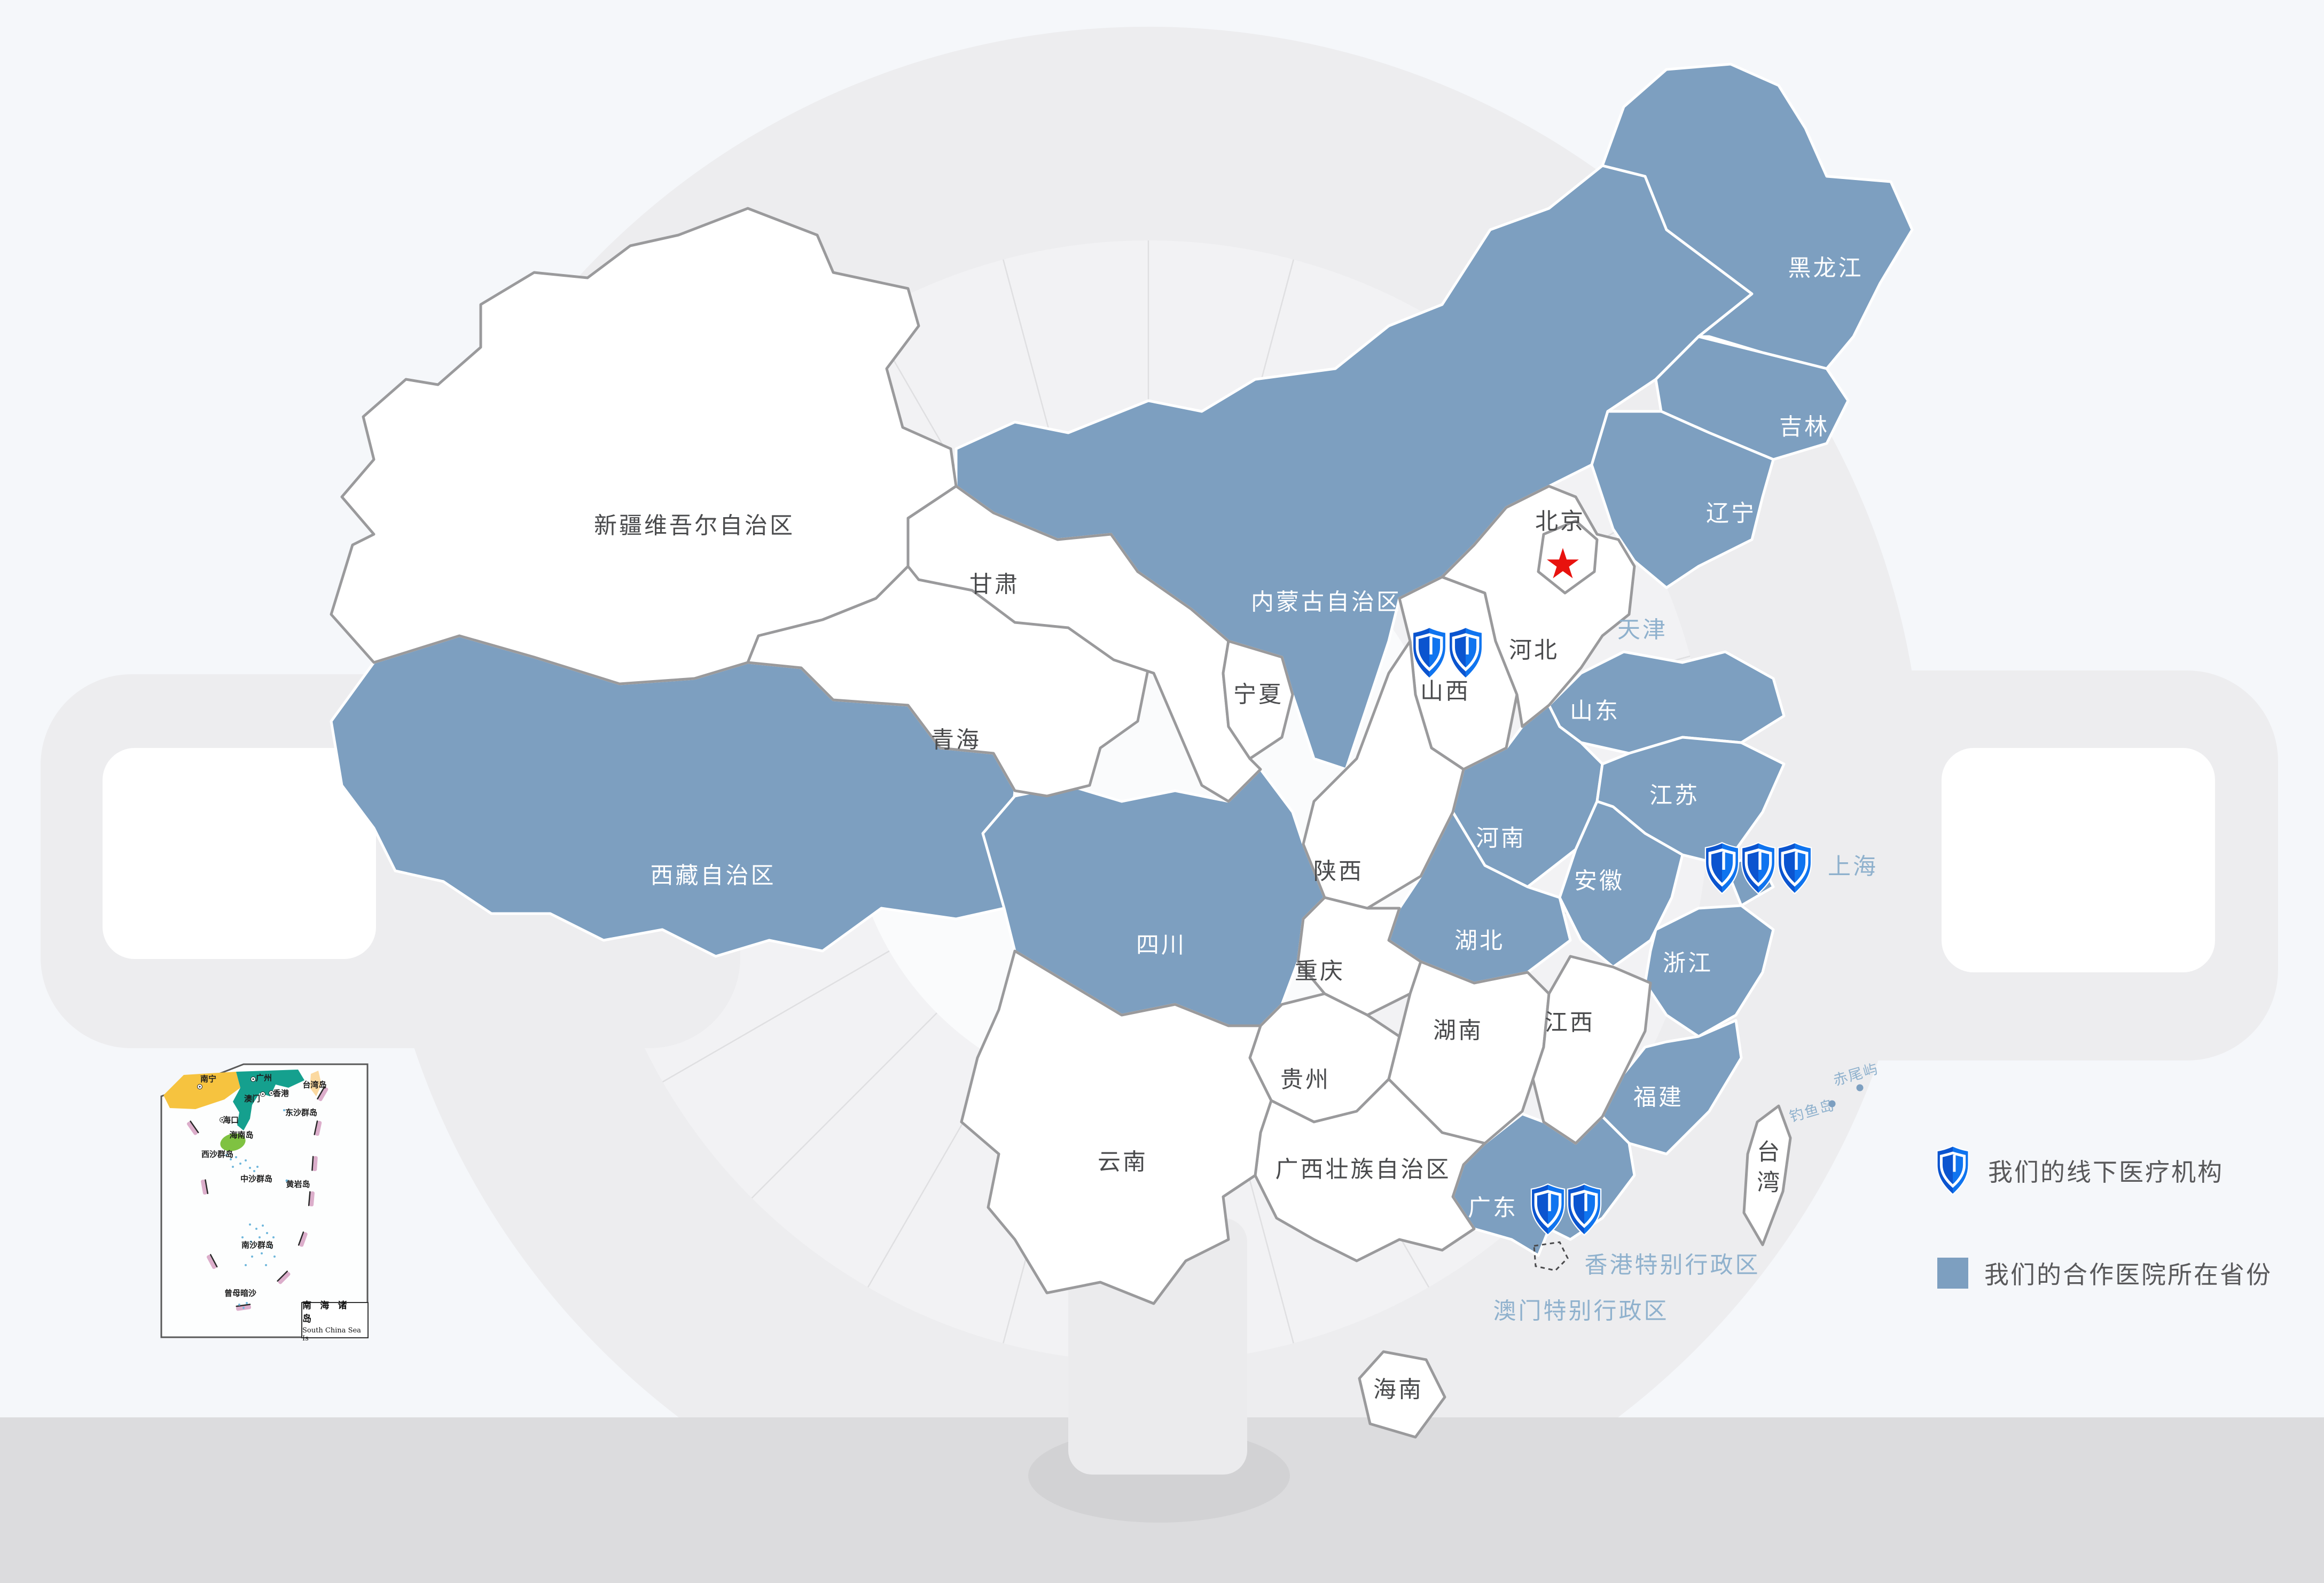 The width and height of the screenshot is (2324, 1583). Describe the element at coordinates (200, 1087) in the screenshot. I see `inset-city-dot-南宁` at that location.